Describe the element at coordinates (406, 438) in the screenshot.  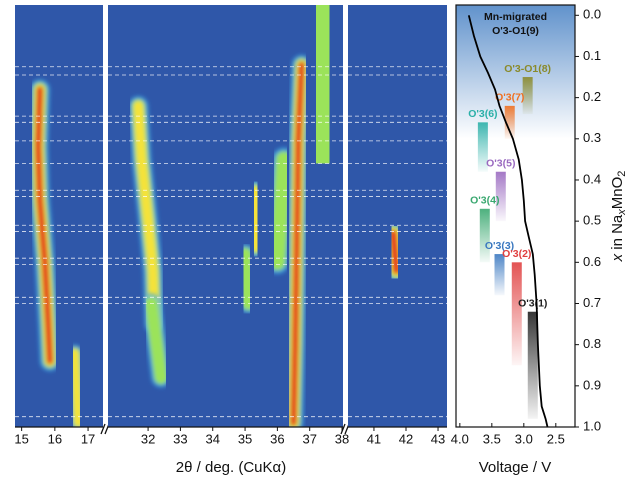
I see `x-tick-label: 42` at that location.